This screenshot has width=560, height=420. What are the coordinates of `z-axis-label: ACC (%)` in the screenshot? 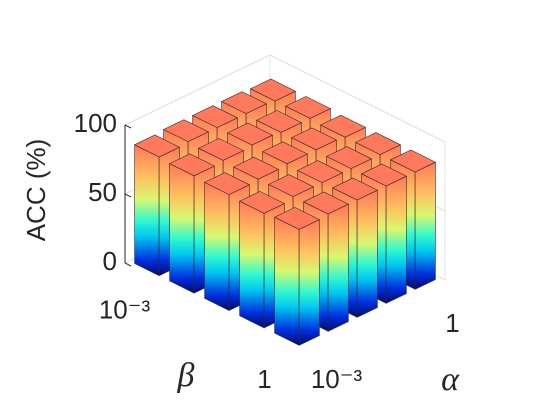 It's located at (36, 190).